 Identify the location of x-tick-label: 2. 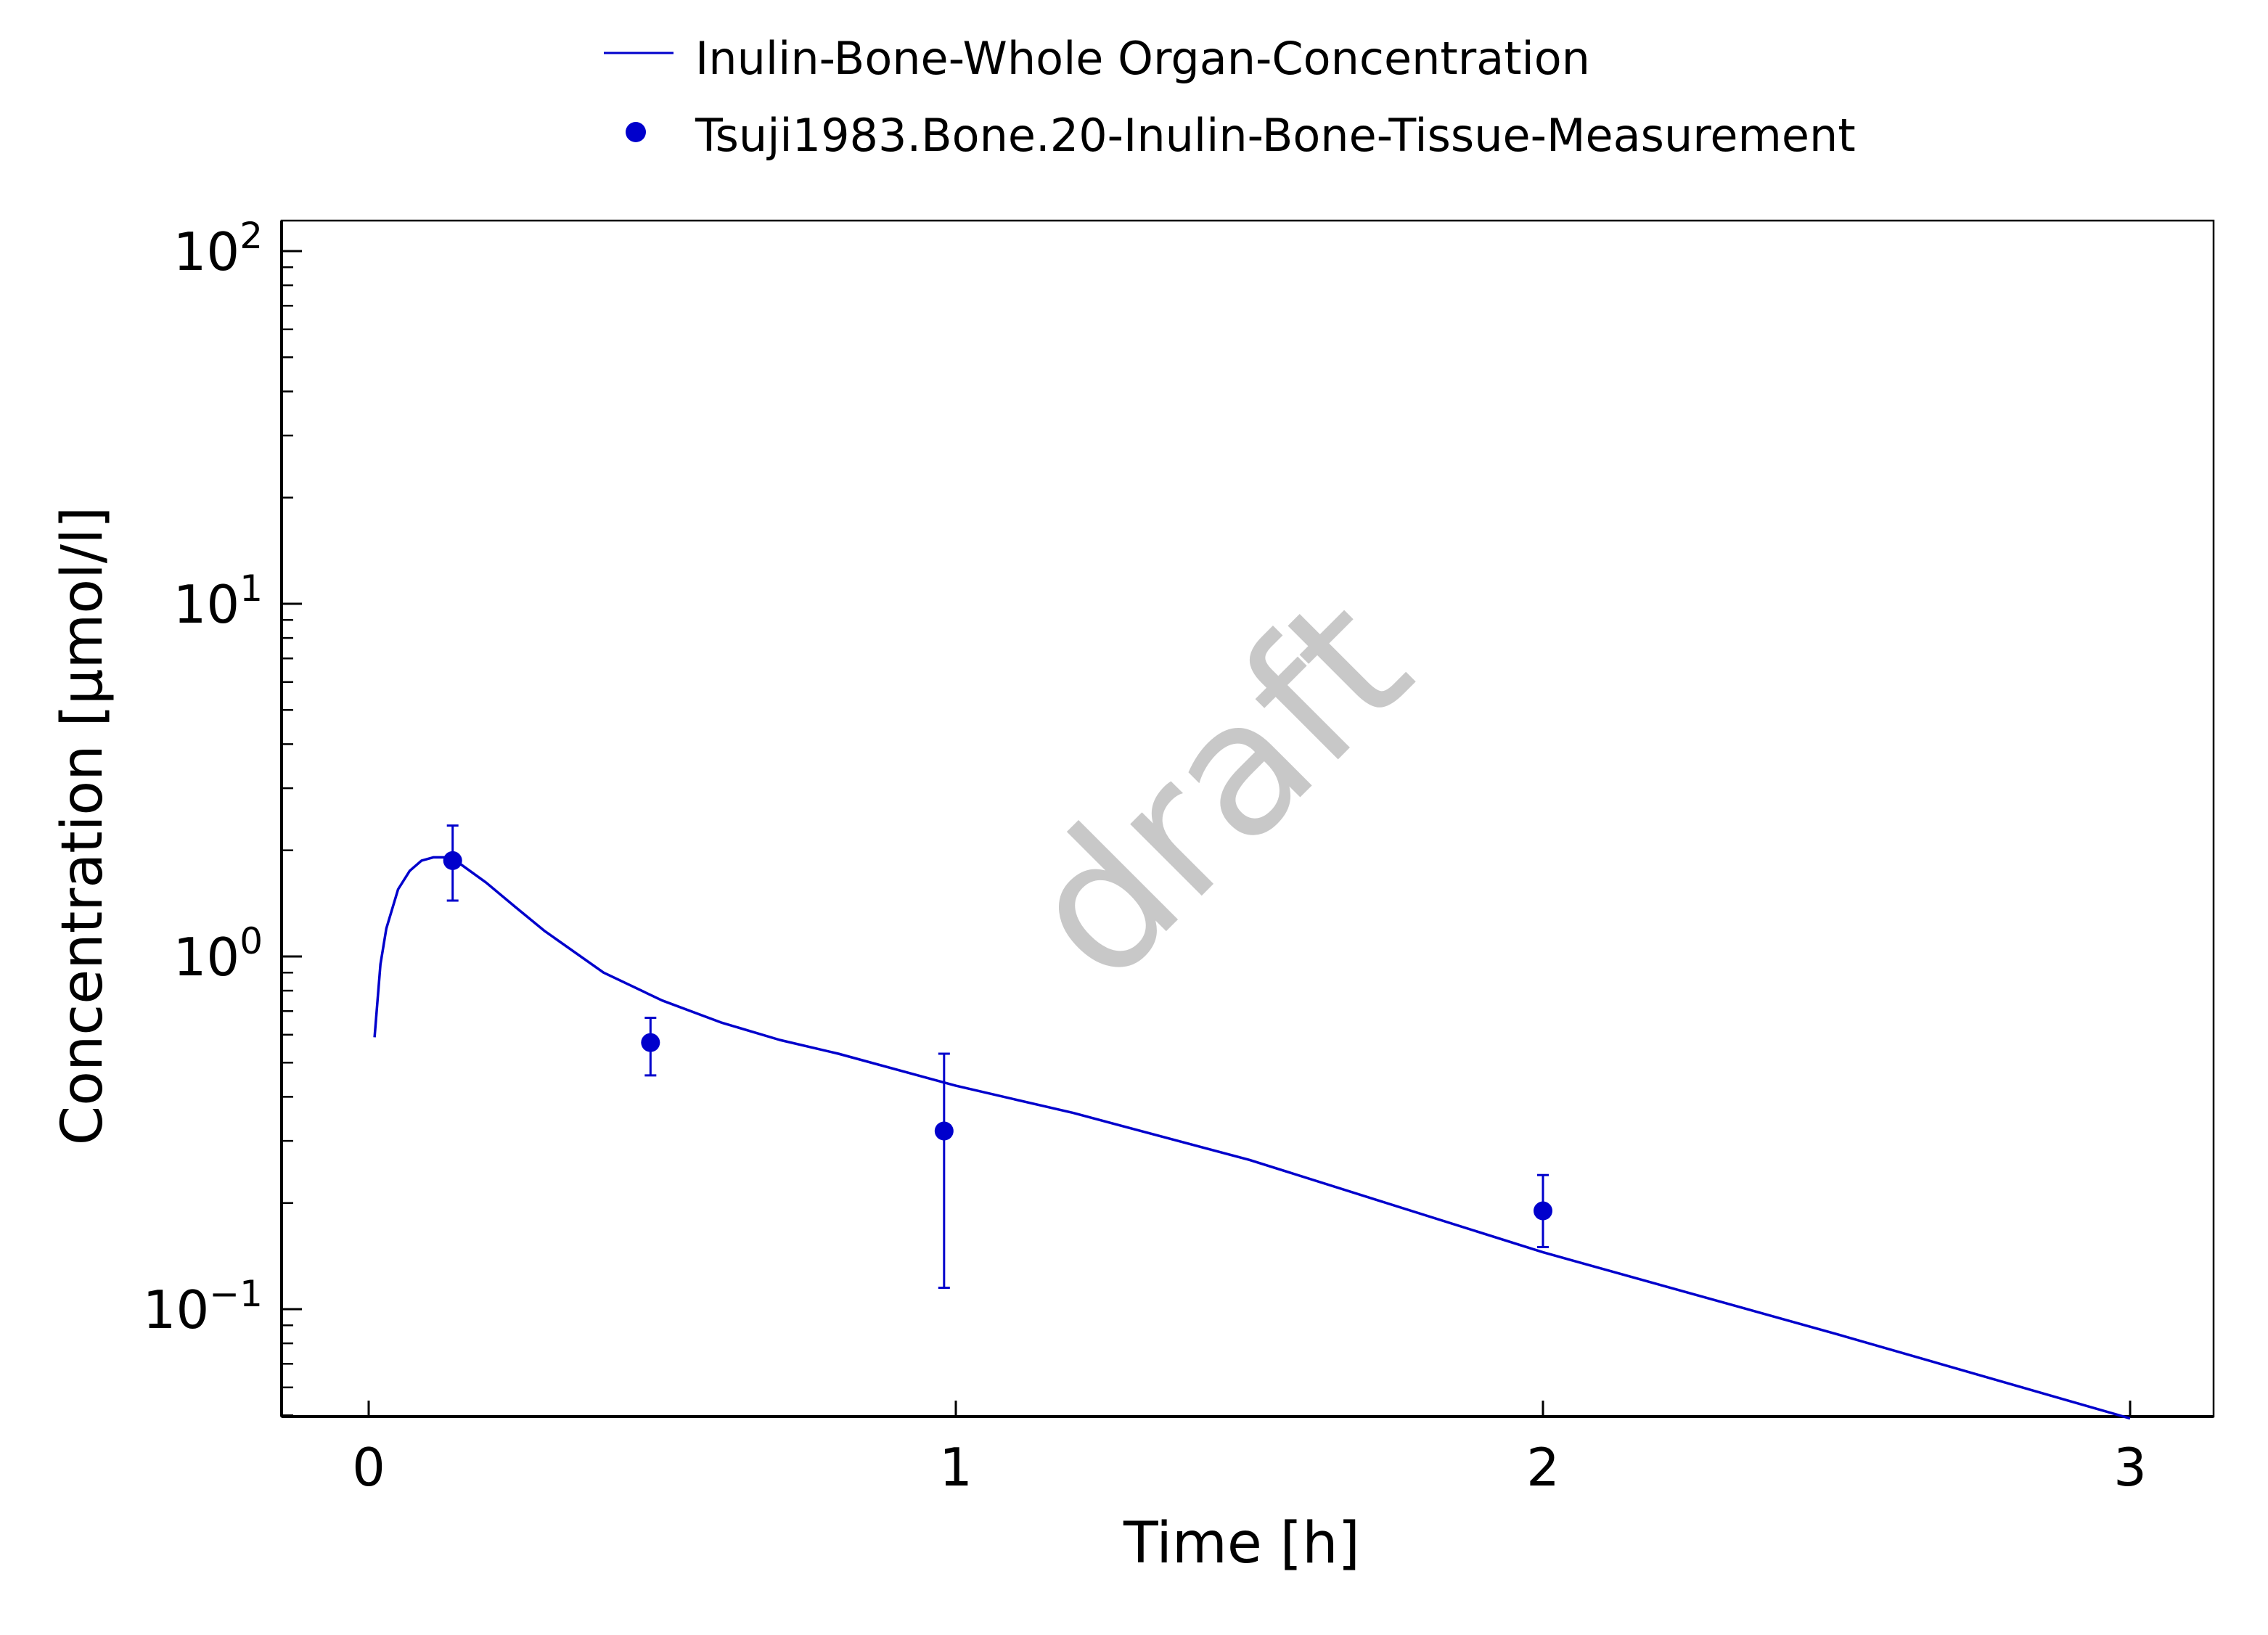
(1543, 1467).